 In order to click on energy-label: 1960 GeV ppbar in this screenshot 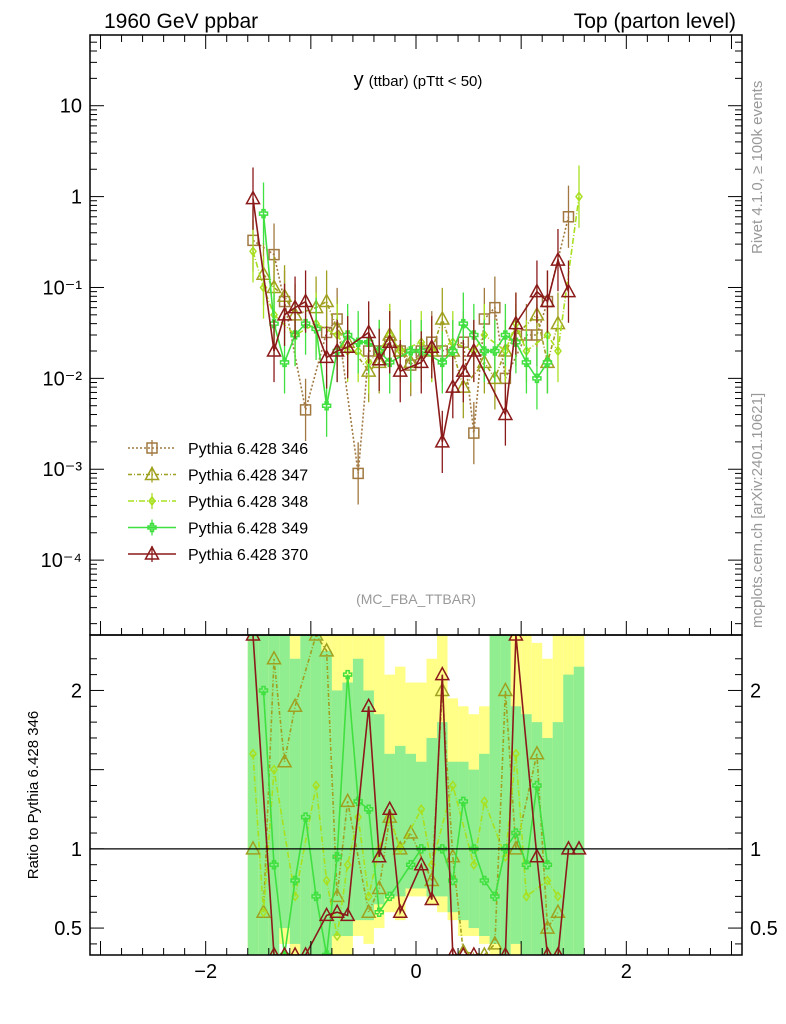, I will do `click(181, 21)`.